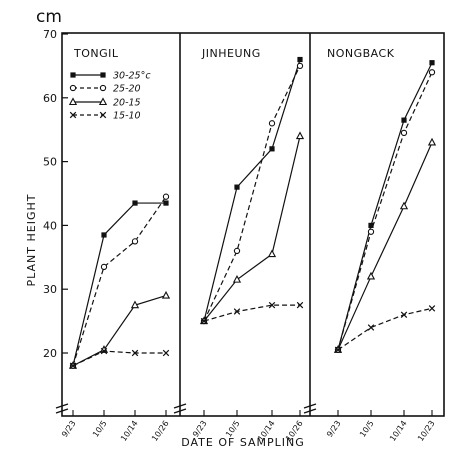 The width and height of the screenshot is (458, 462). What do you see at coordinates (55, 194) in the screenshot?
I see `y-axis: 20 30 40 50 60 70` at bounding box center [55, 194].